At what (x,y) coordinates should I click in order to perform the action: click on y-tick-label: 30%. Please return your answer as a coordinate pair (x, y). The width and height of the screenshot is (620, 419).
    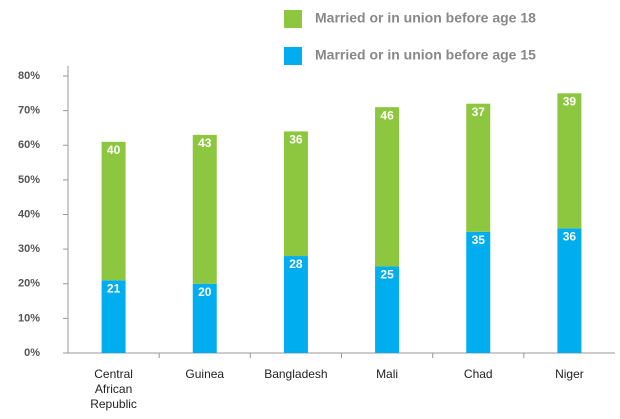
    Looking at the image, I should click on (29, 249).